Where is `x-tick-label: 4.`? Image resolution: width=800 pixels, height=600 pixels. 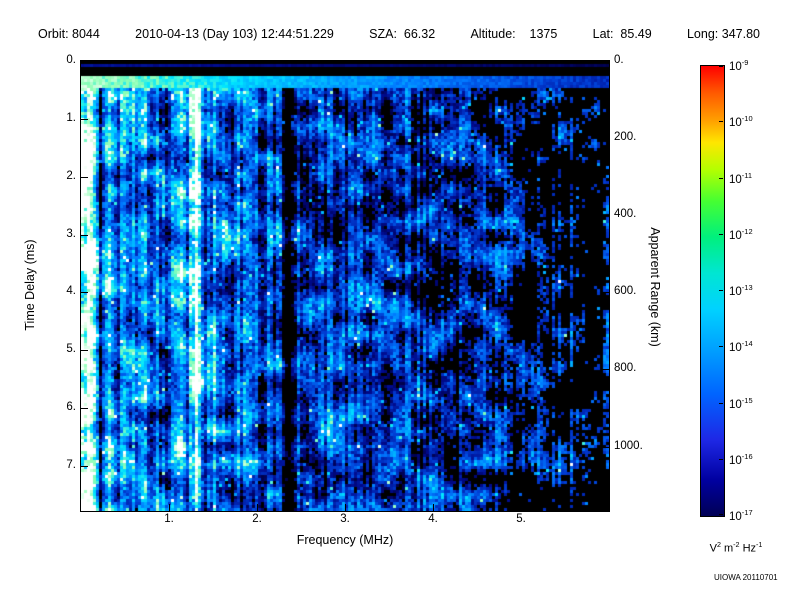
x-tick-label: 4. is located at coordinates (433, 519).